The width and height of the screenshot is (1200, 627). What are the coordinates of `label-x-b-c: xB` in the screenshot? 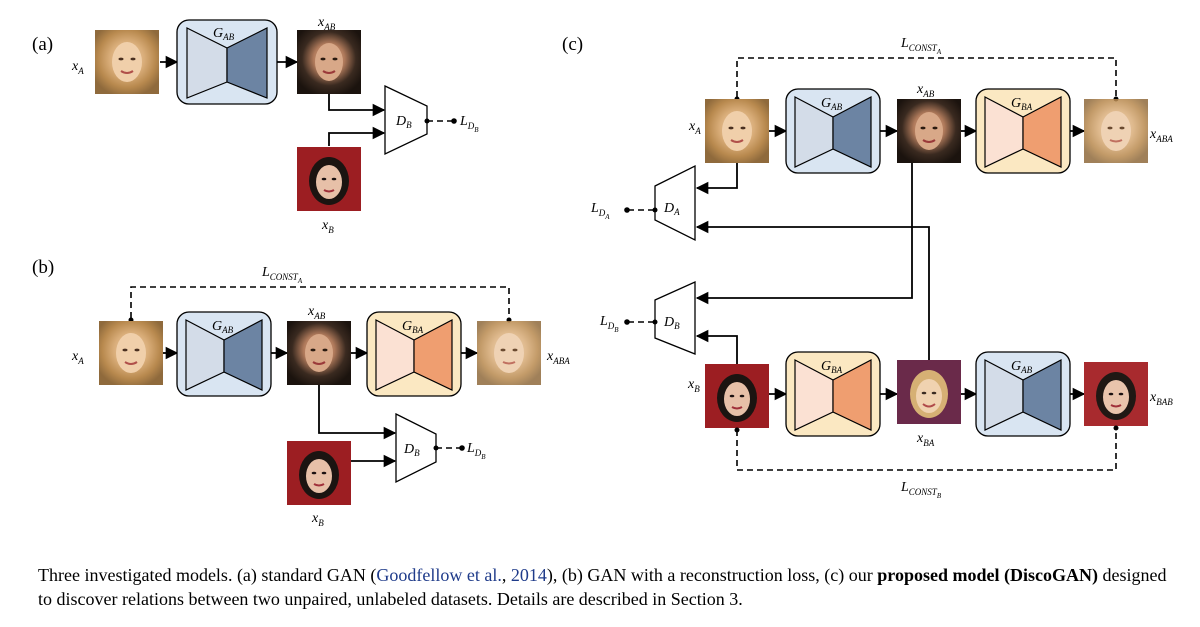 It's located at (693, 385).